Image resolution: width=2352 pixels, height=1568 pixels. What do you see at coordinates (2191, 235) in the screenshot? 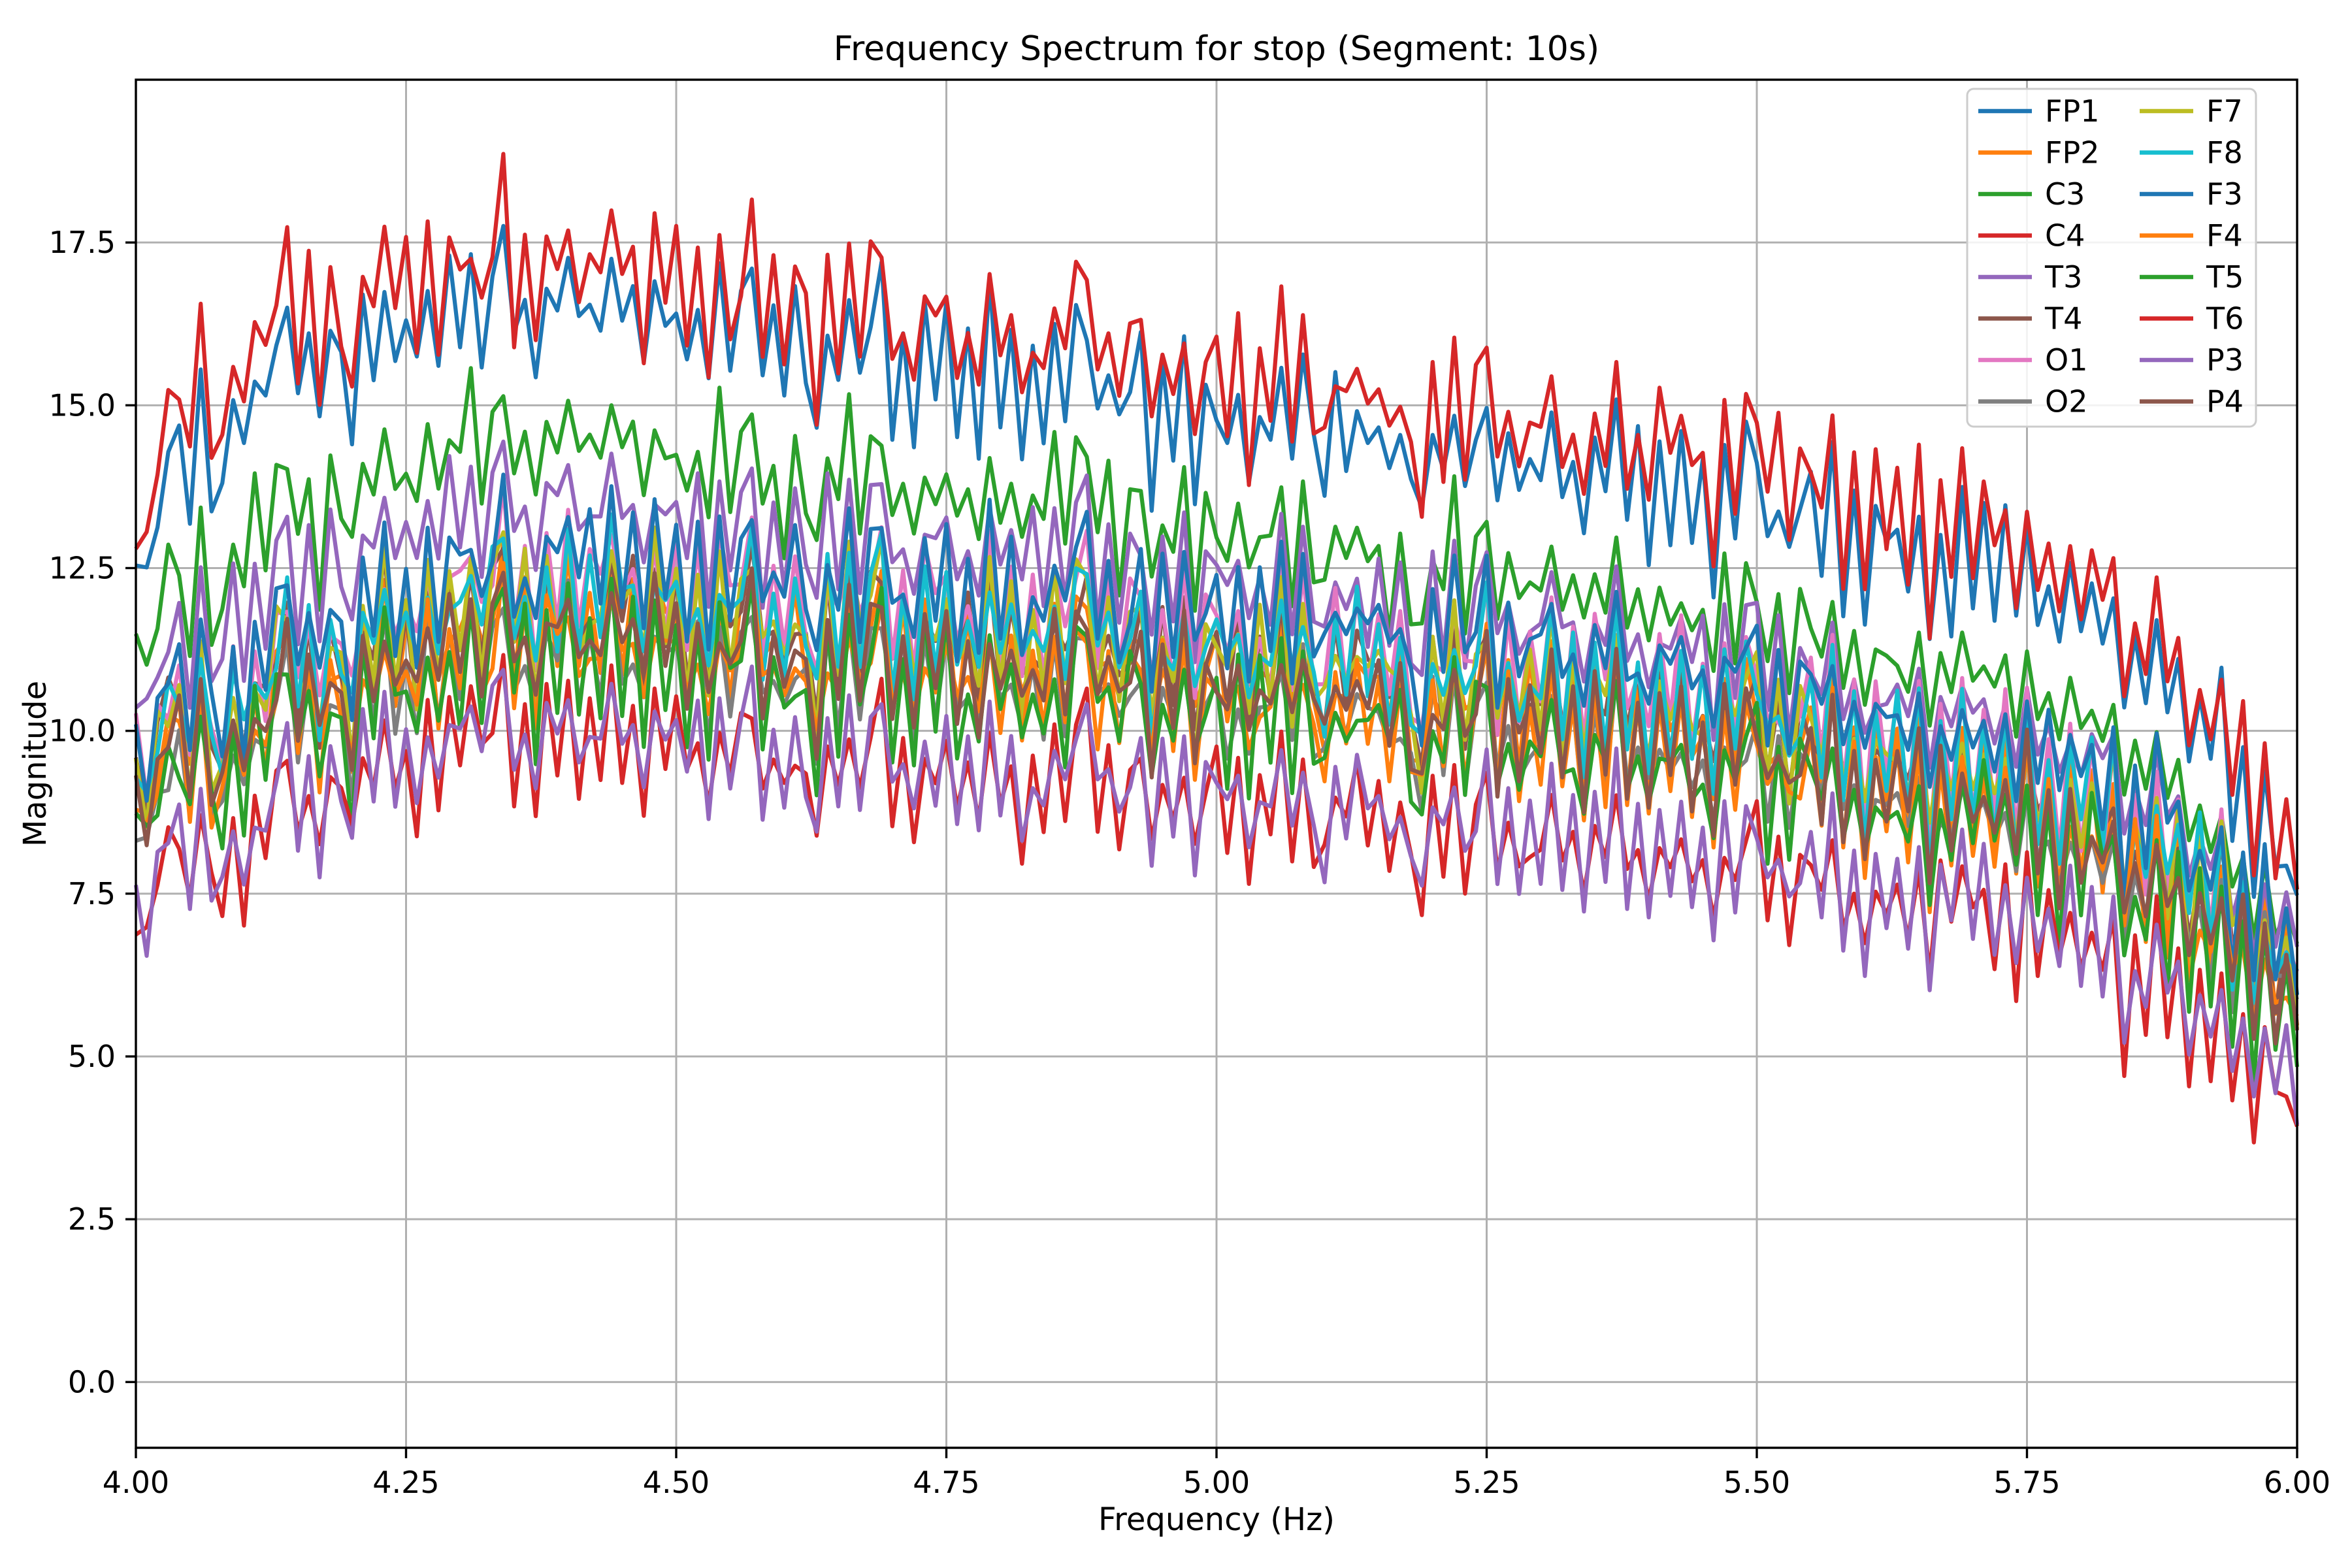
I see `legend-entry: F4` at bounding box center [2191, 235].